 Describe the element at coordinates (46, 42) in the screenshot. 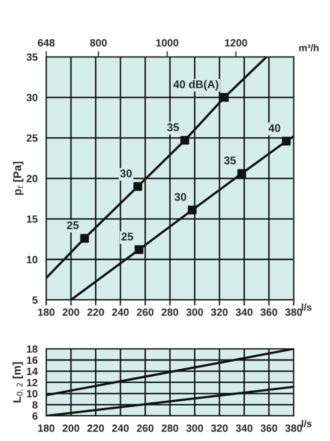

I see `x2-tick-label: 648` at that location.